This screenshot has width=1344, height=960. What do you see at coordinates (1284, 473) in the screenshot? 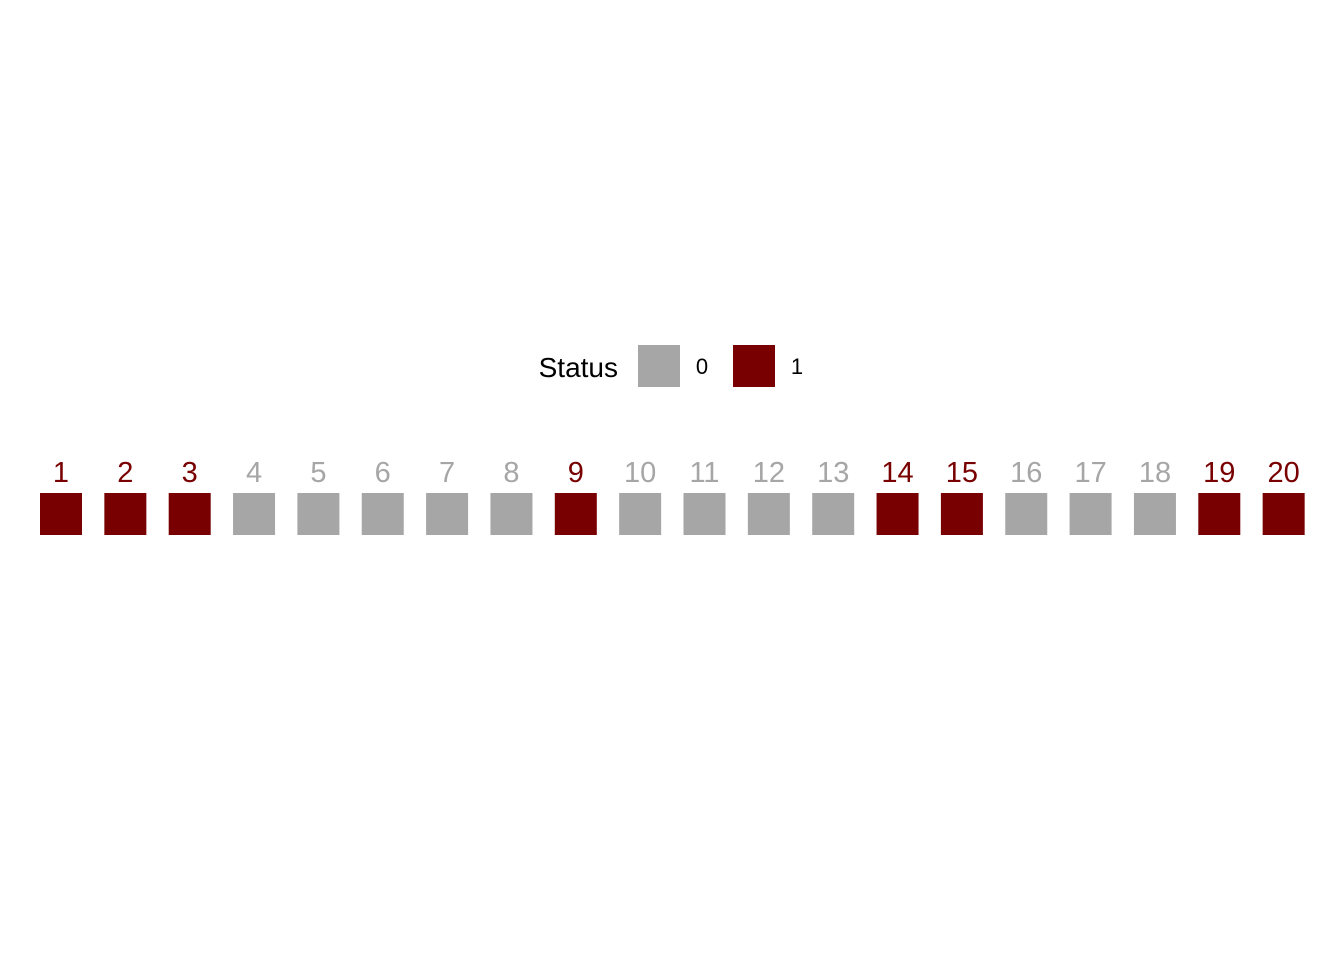
I see `tile-label-20: 20` at bounding box center [1284, 473].